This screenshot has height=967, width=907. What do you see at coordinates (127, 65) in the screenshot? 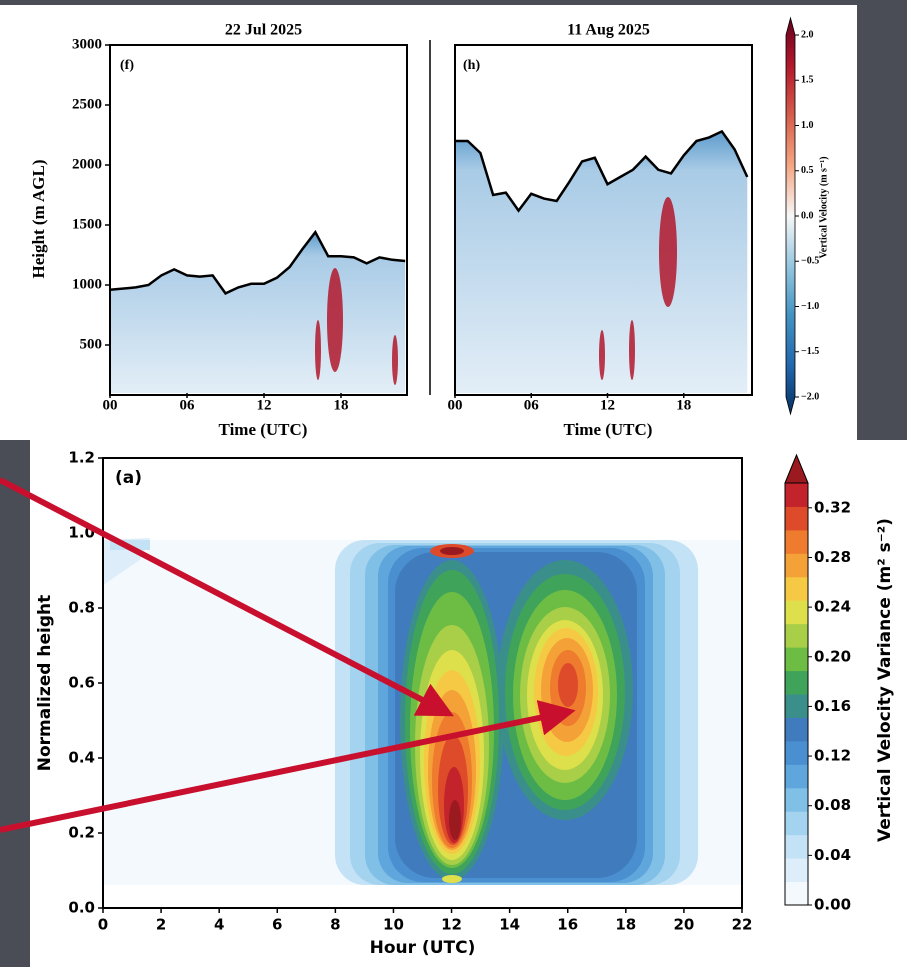
I see `panel-label: (f)` at bounding box center [127, 65].